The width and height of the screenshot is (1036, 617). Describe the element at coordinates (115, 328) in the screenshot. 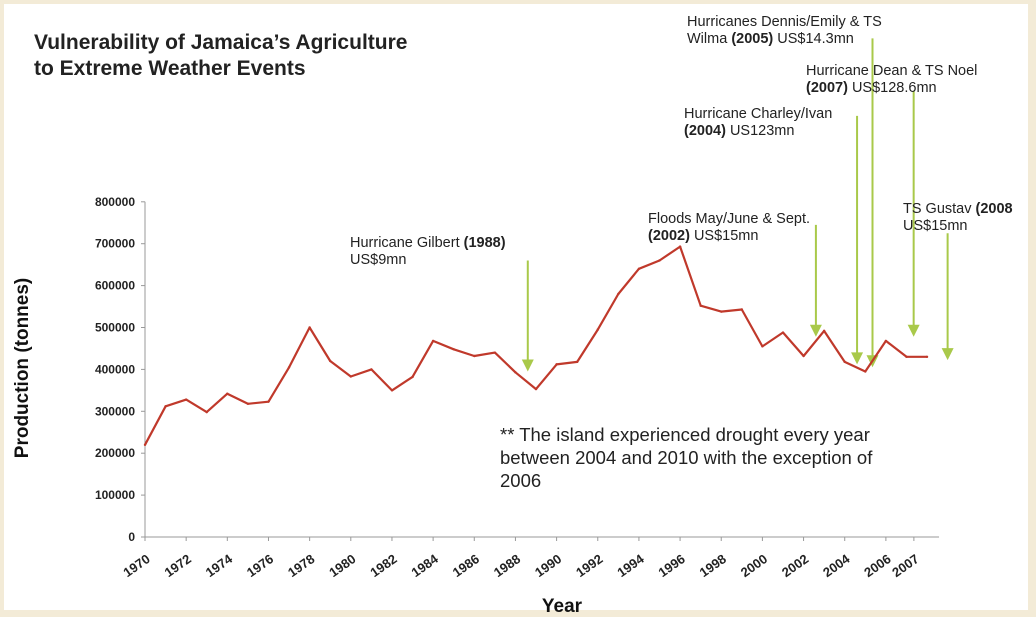

I see `y-tick-label: 500000` at that location.